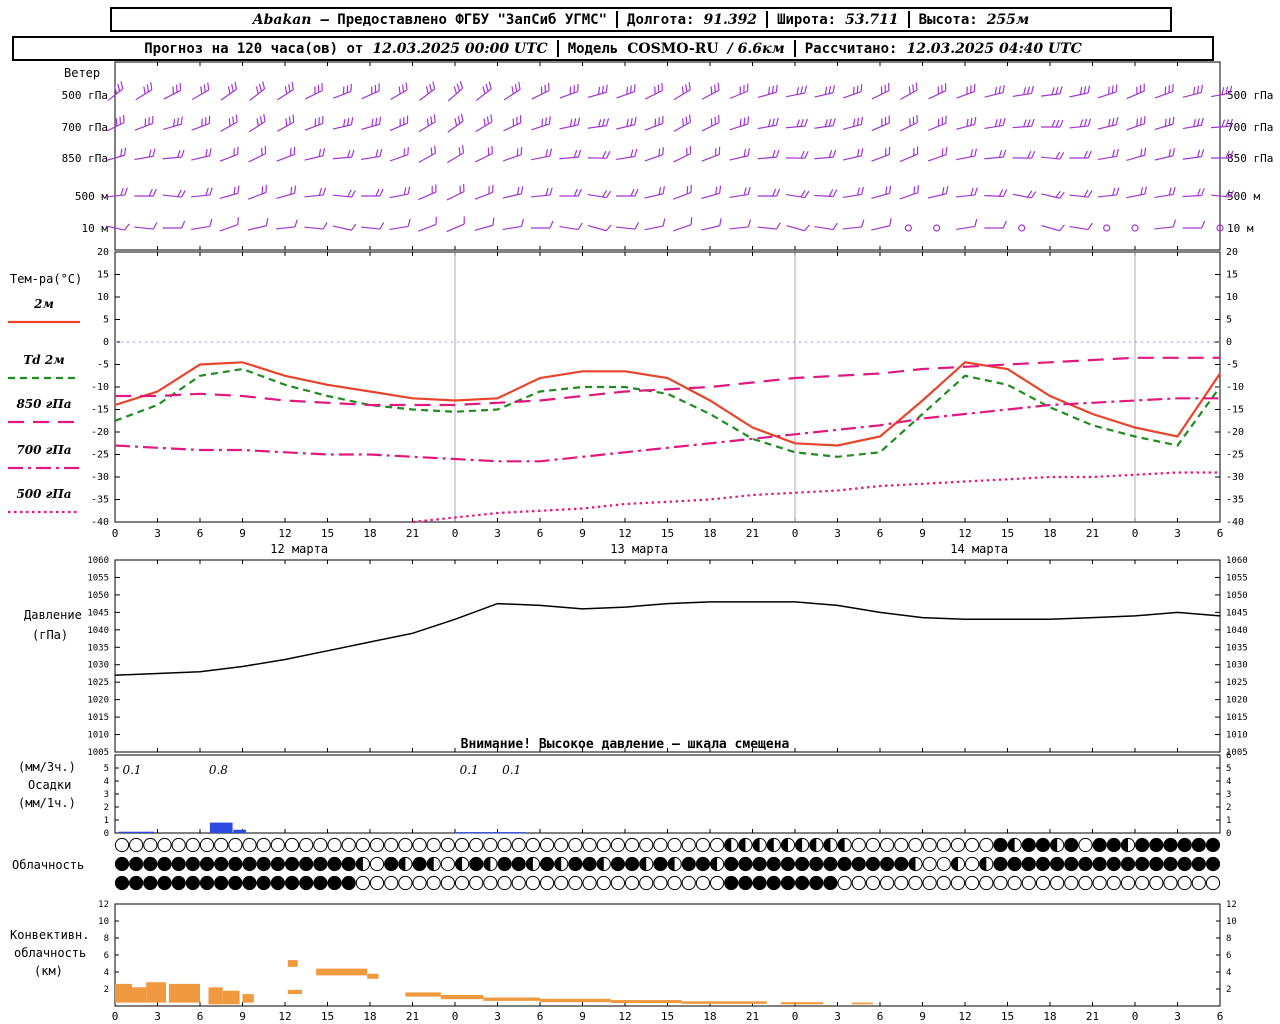 This screenshot has width=1280, height=1024. I want to click on pressure-ytick-right: 1025, so click(1237, 683).